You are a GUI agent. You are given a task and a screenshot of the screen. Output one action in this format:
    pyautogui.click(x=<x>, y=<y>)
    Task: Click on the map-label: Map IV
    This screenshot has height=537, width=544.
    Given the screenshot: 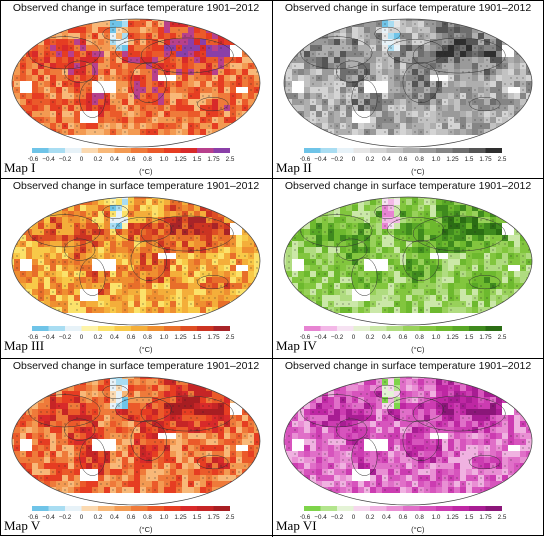 What is the action you would take?
    pyautogui.click(x=296, y=346)
    